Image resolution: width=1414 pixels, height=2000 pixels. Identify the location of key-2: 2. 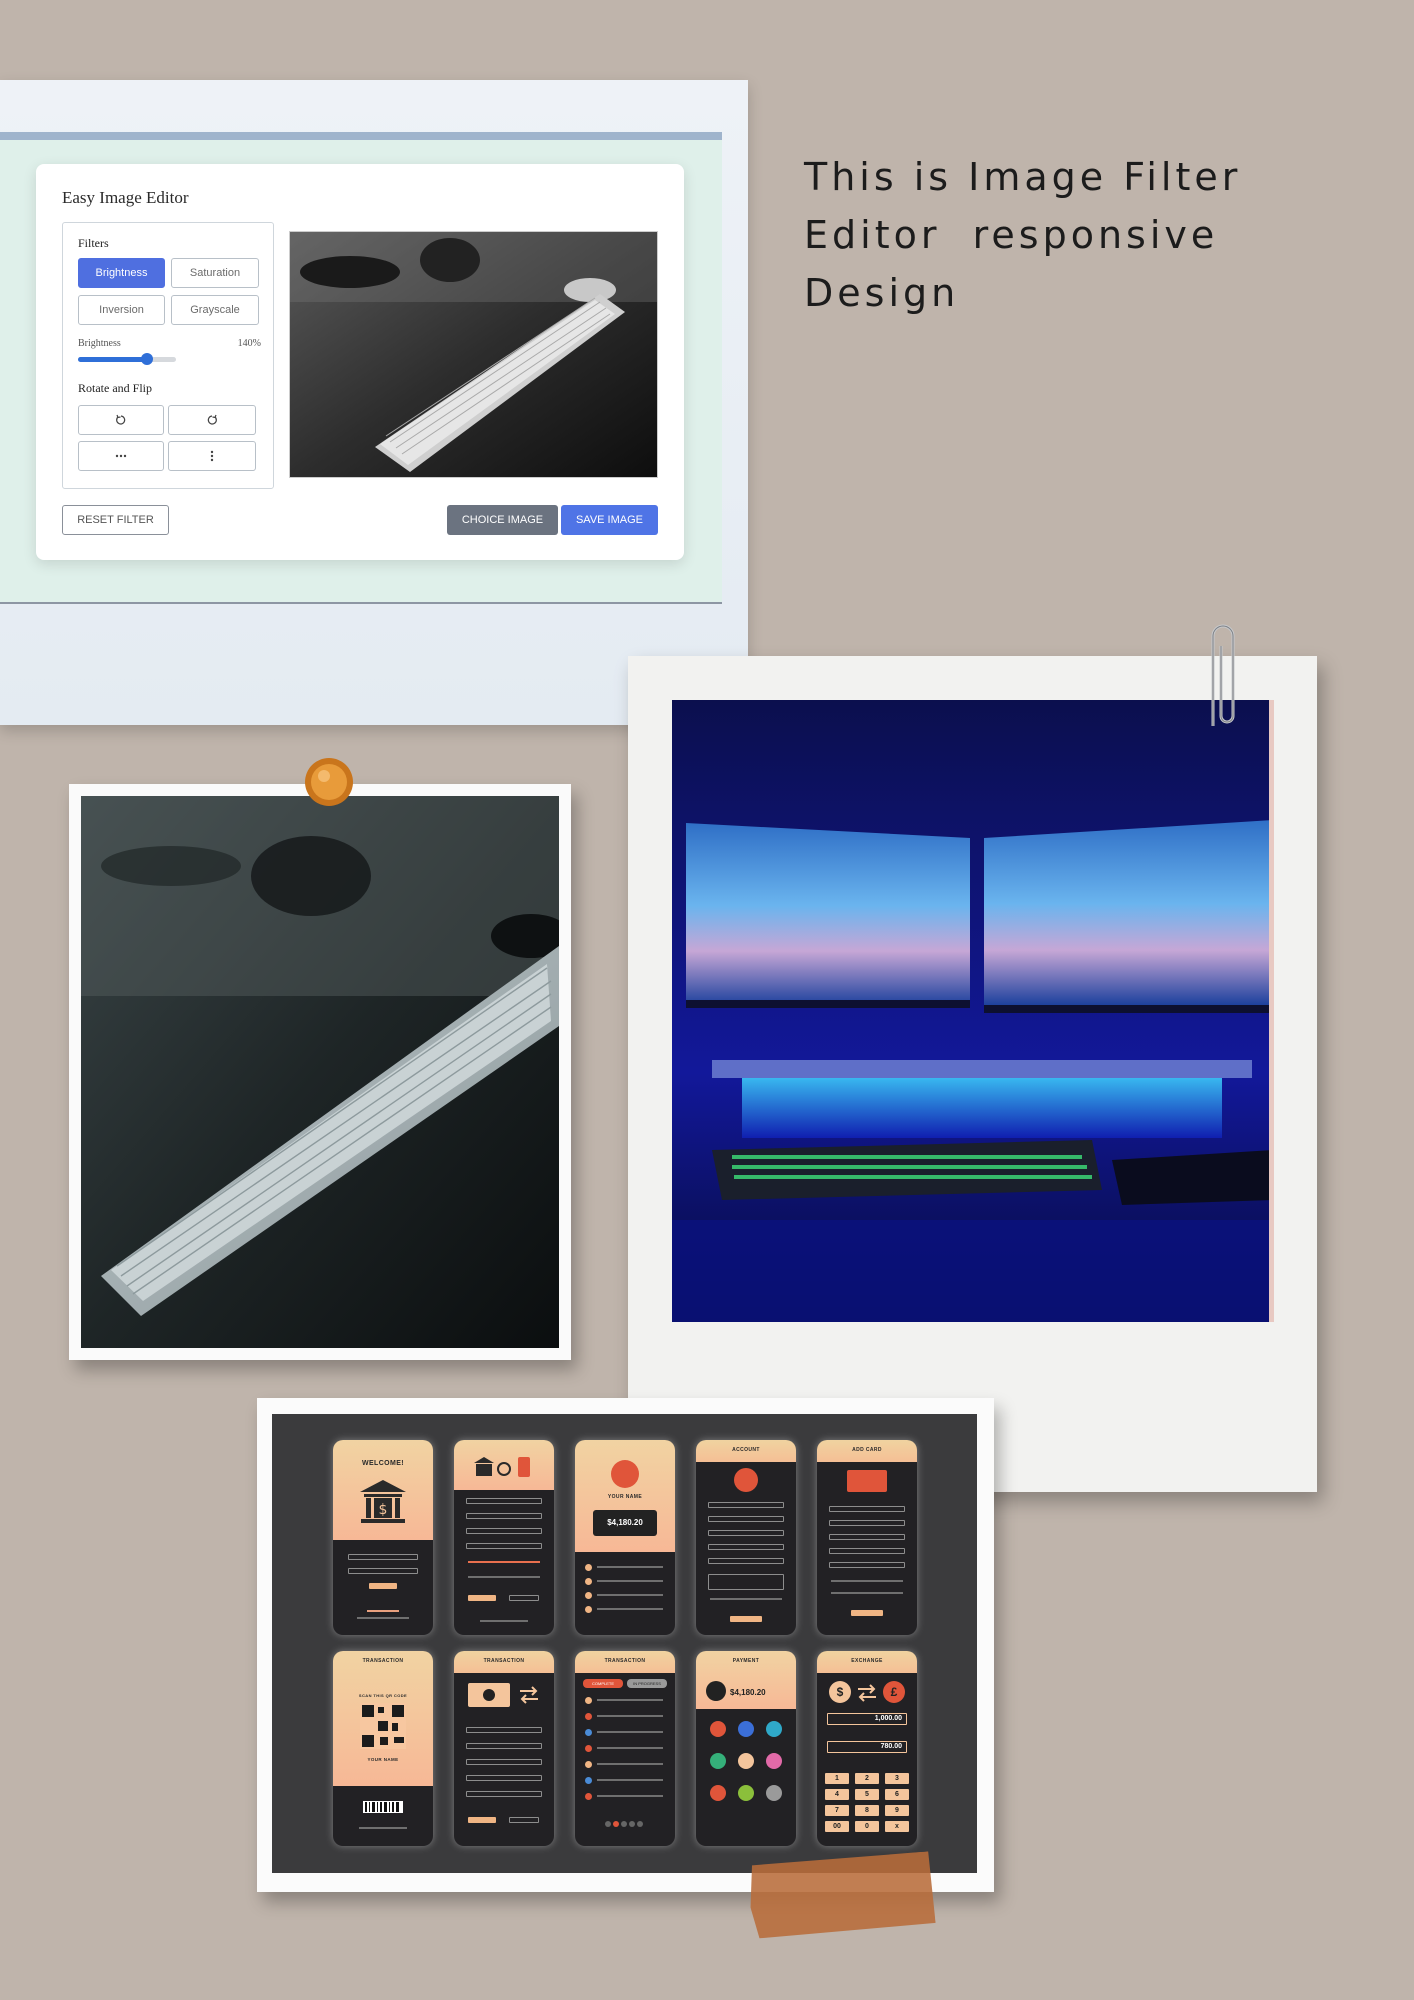
(867, 1778).